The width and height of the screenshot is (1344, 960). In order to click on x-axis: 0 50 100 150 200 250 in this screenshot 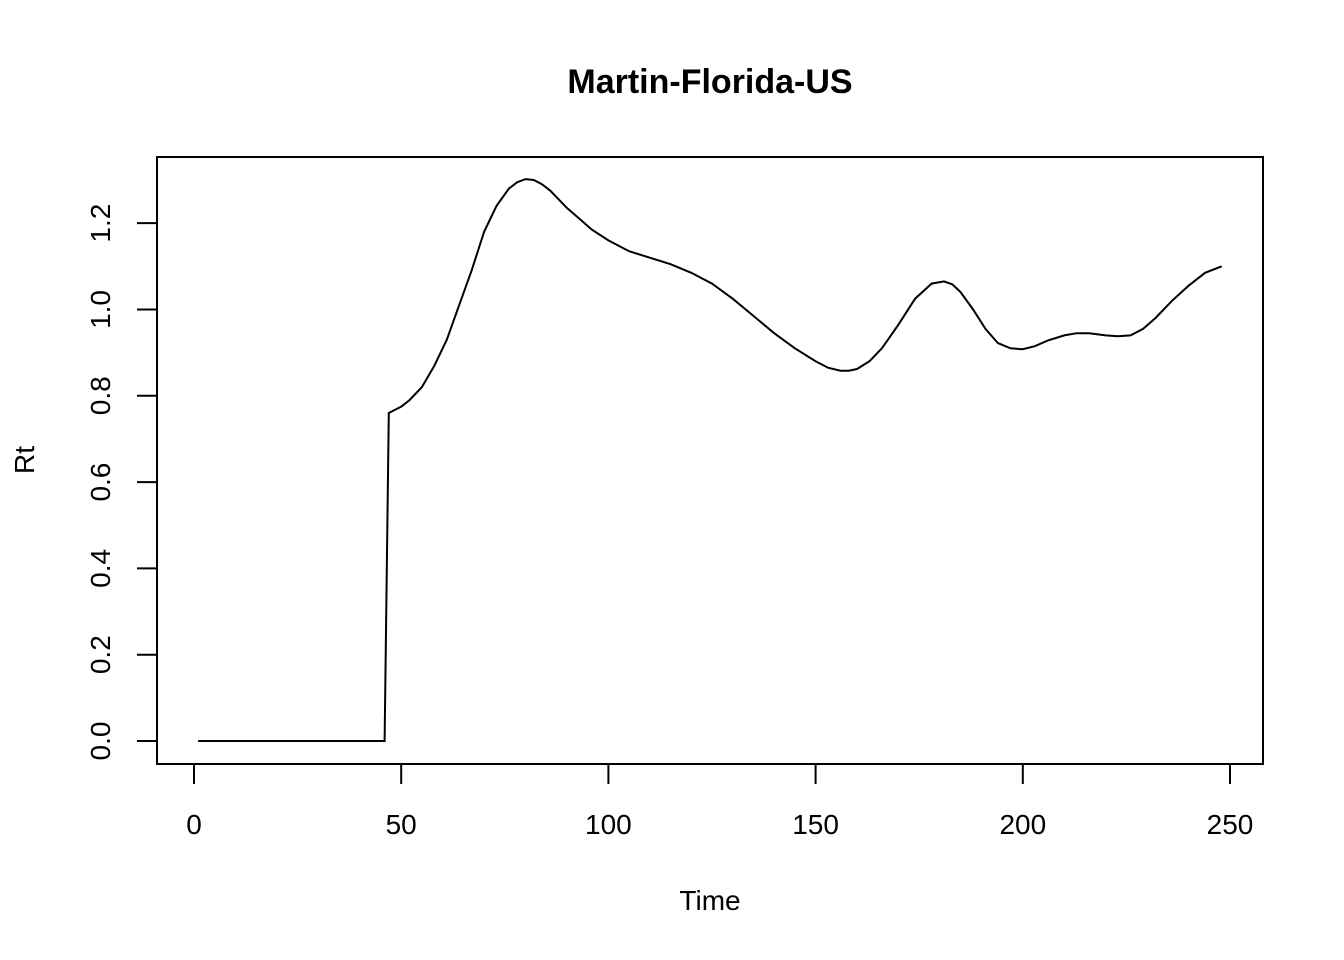, I will do `click(720, 801)`.